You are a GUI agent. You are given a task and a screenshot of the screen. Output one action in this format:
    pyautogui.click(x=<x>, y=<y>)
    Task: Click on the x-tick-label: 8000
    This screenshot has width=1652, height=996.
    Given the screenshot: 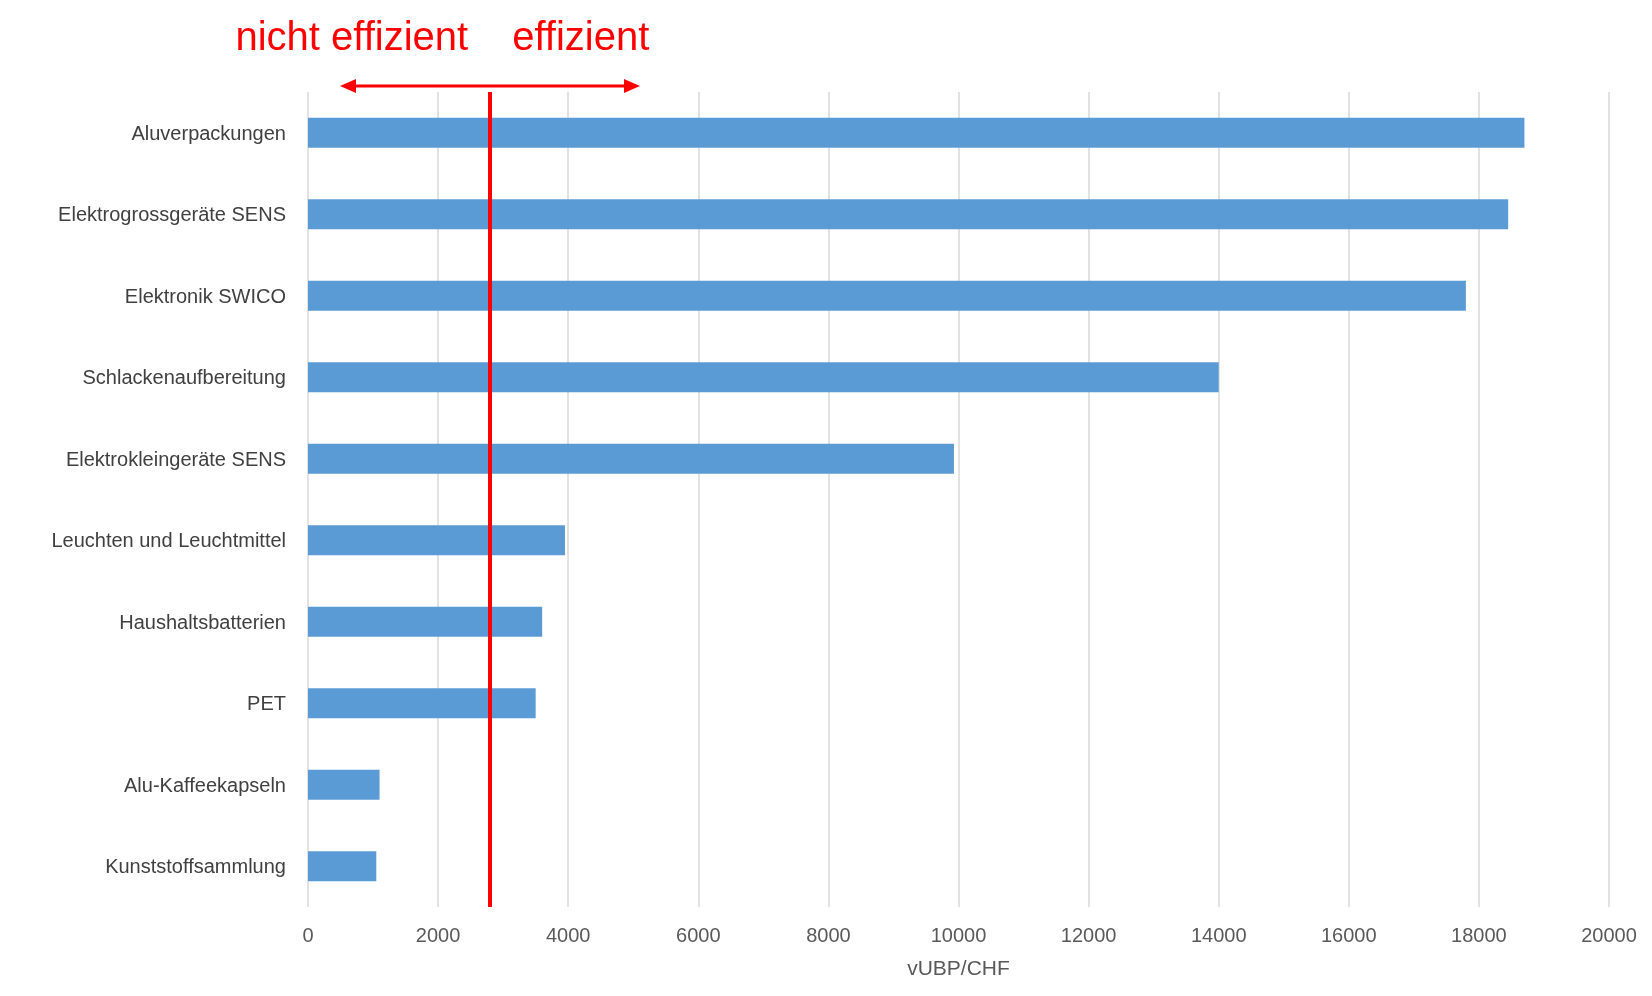 What is the action you would take?
    pyautogui.click(x=828, y=935)
    